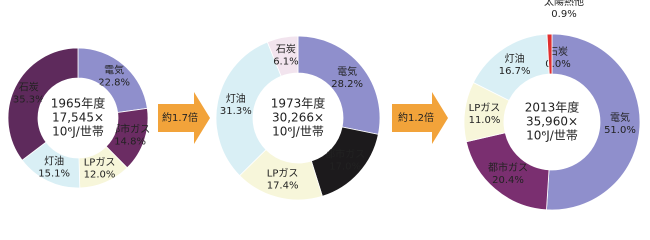 The height and width of the screenshot is (240, 650). What do you see at coordinates (552, 107) in the screenshot?
I see `center-label: 2013年度` at bounding box center [552, 107].